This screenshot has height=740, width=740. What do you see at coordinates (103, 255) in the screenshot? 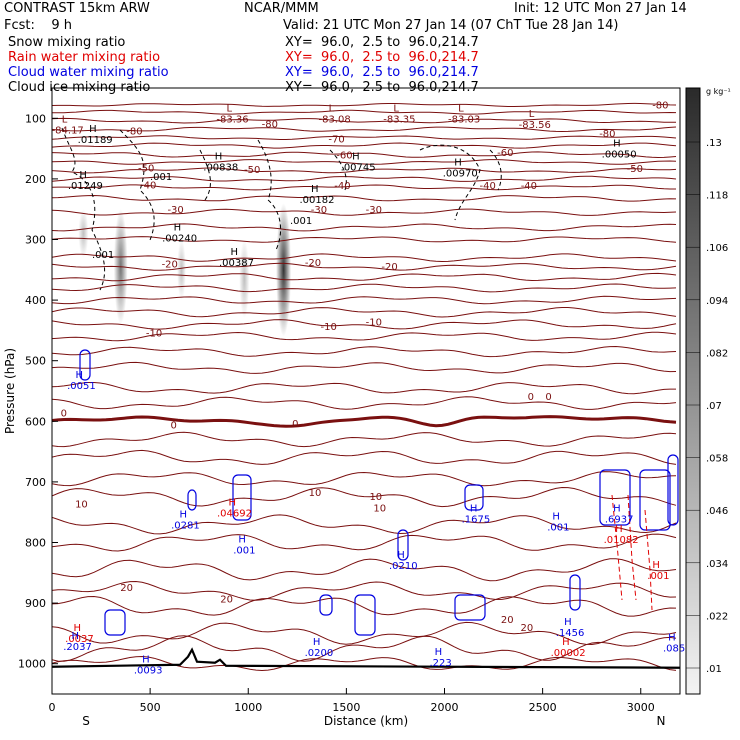
I see `cloud-ice-label: .001` at bounding box center [103, 255].